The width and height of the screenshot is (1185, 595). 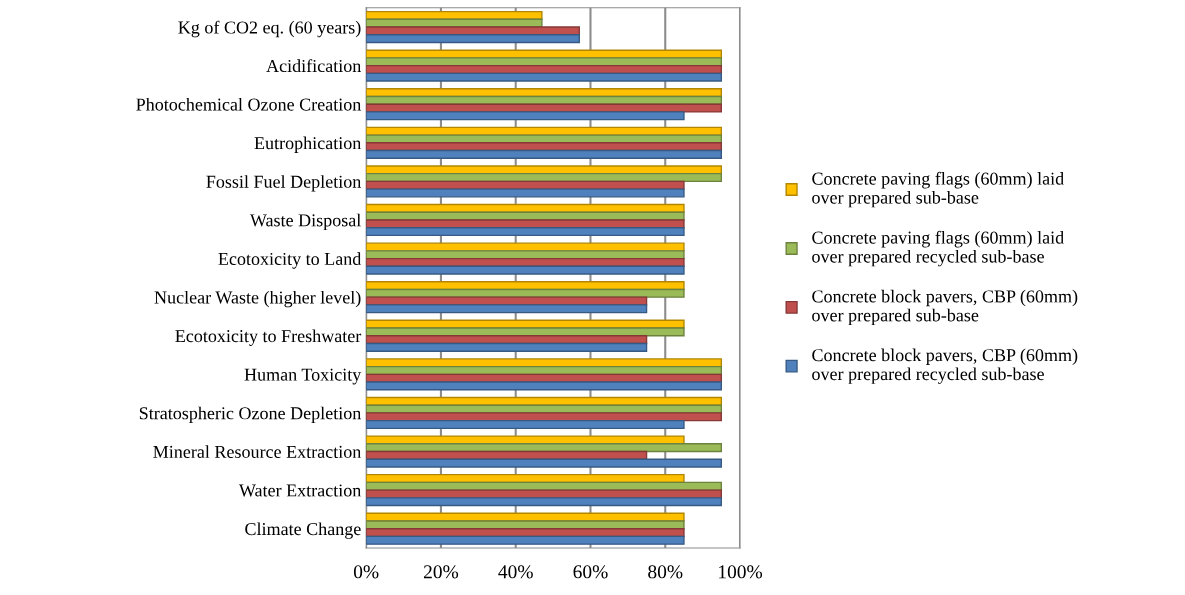 I want to click on y-tick-label: Eutrophication, so click(x=308, y=144).